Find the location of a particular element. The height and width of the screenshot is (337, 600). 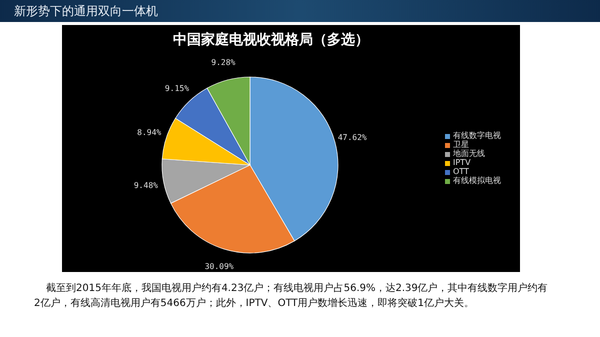

data-label: 9.15% is located at coordinates (177, 88).